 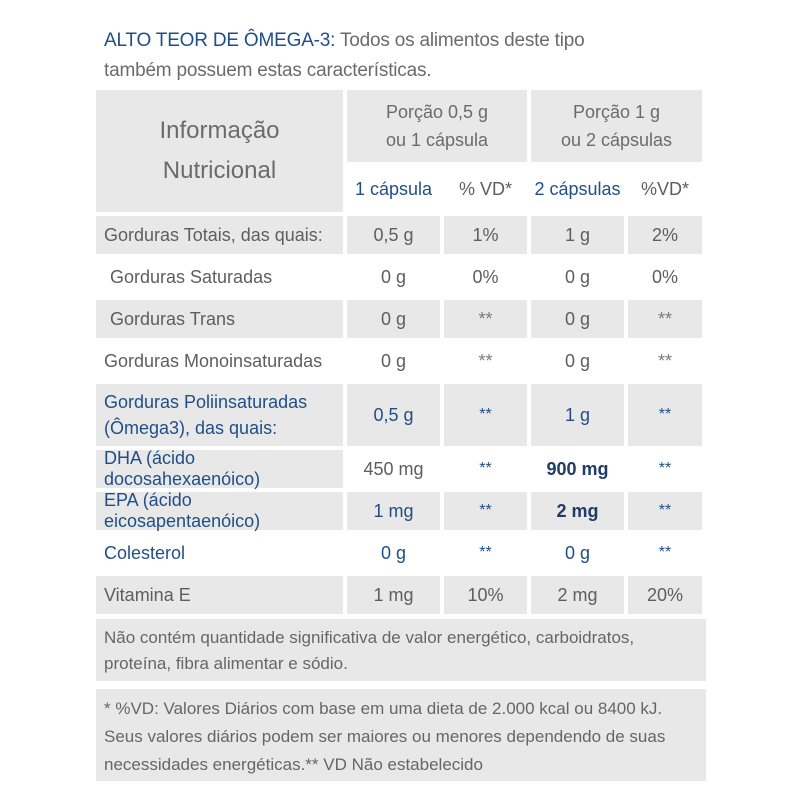 I want to click on portion-1-line-1: Porção 0,5 g, so click(x=437, y=112).